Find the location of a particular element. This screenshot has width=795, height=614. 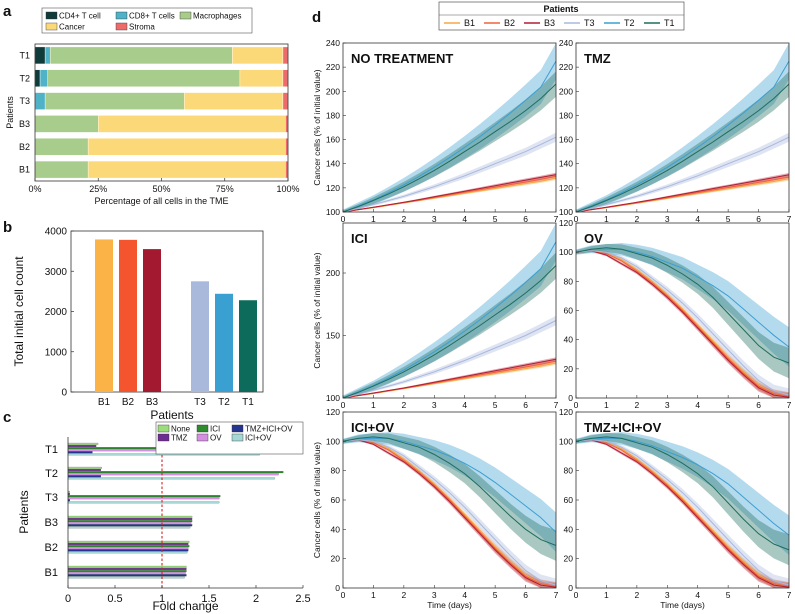

line-B3 is located at coordinates (449, 513).